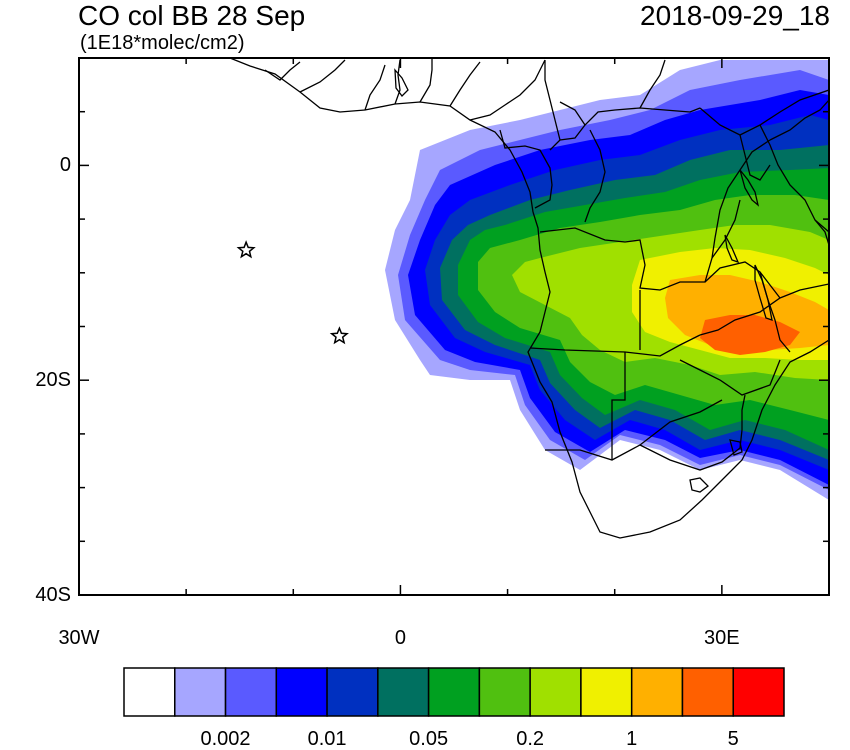  I want to click on map-units: (1E18*molec/cm2), so click(162, 43).